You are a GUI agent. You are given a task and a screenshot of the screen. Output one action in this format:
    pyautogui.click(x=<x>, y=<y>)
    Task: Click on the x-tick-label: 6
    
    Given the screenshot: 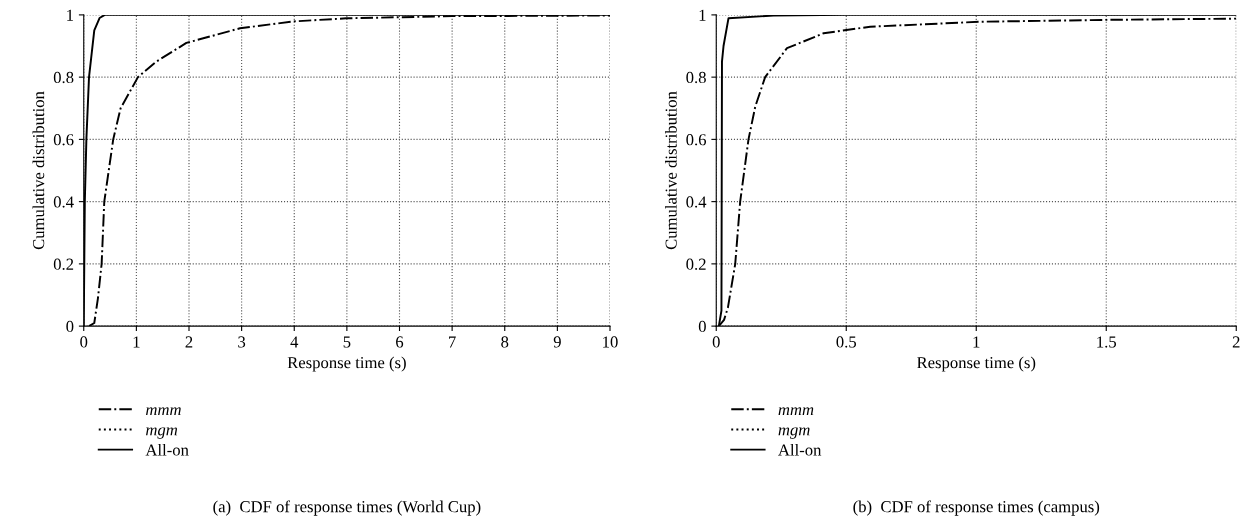 What is the action you would take?
    pyautogui.click(x=400, y=342)
    